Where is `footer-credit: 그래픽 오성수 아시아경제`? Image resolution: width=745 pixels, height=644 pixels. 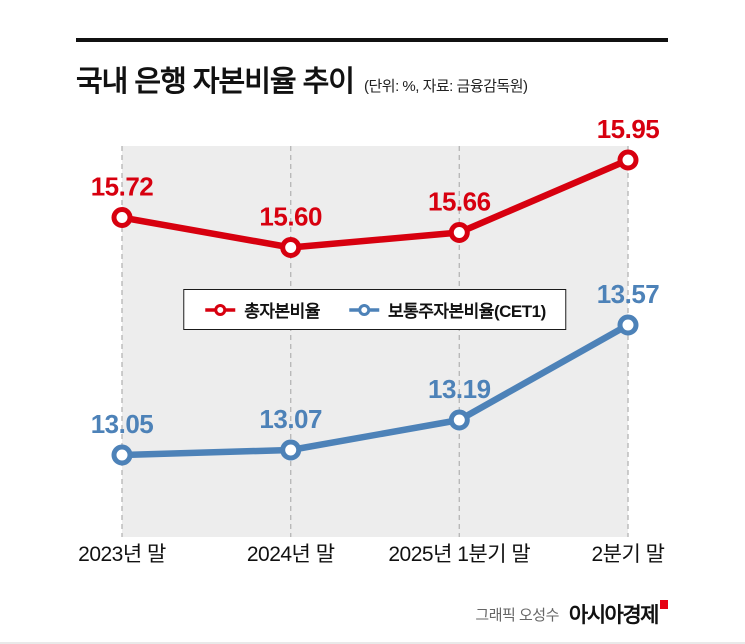 footer-credit: 그래픽 오성수 아시아경제 is located at coordinates (571, 614).